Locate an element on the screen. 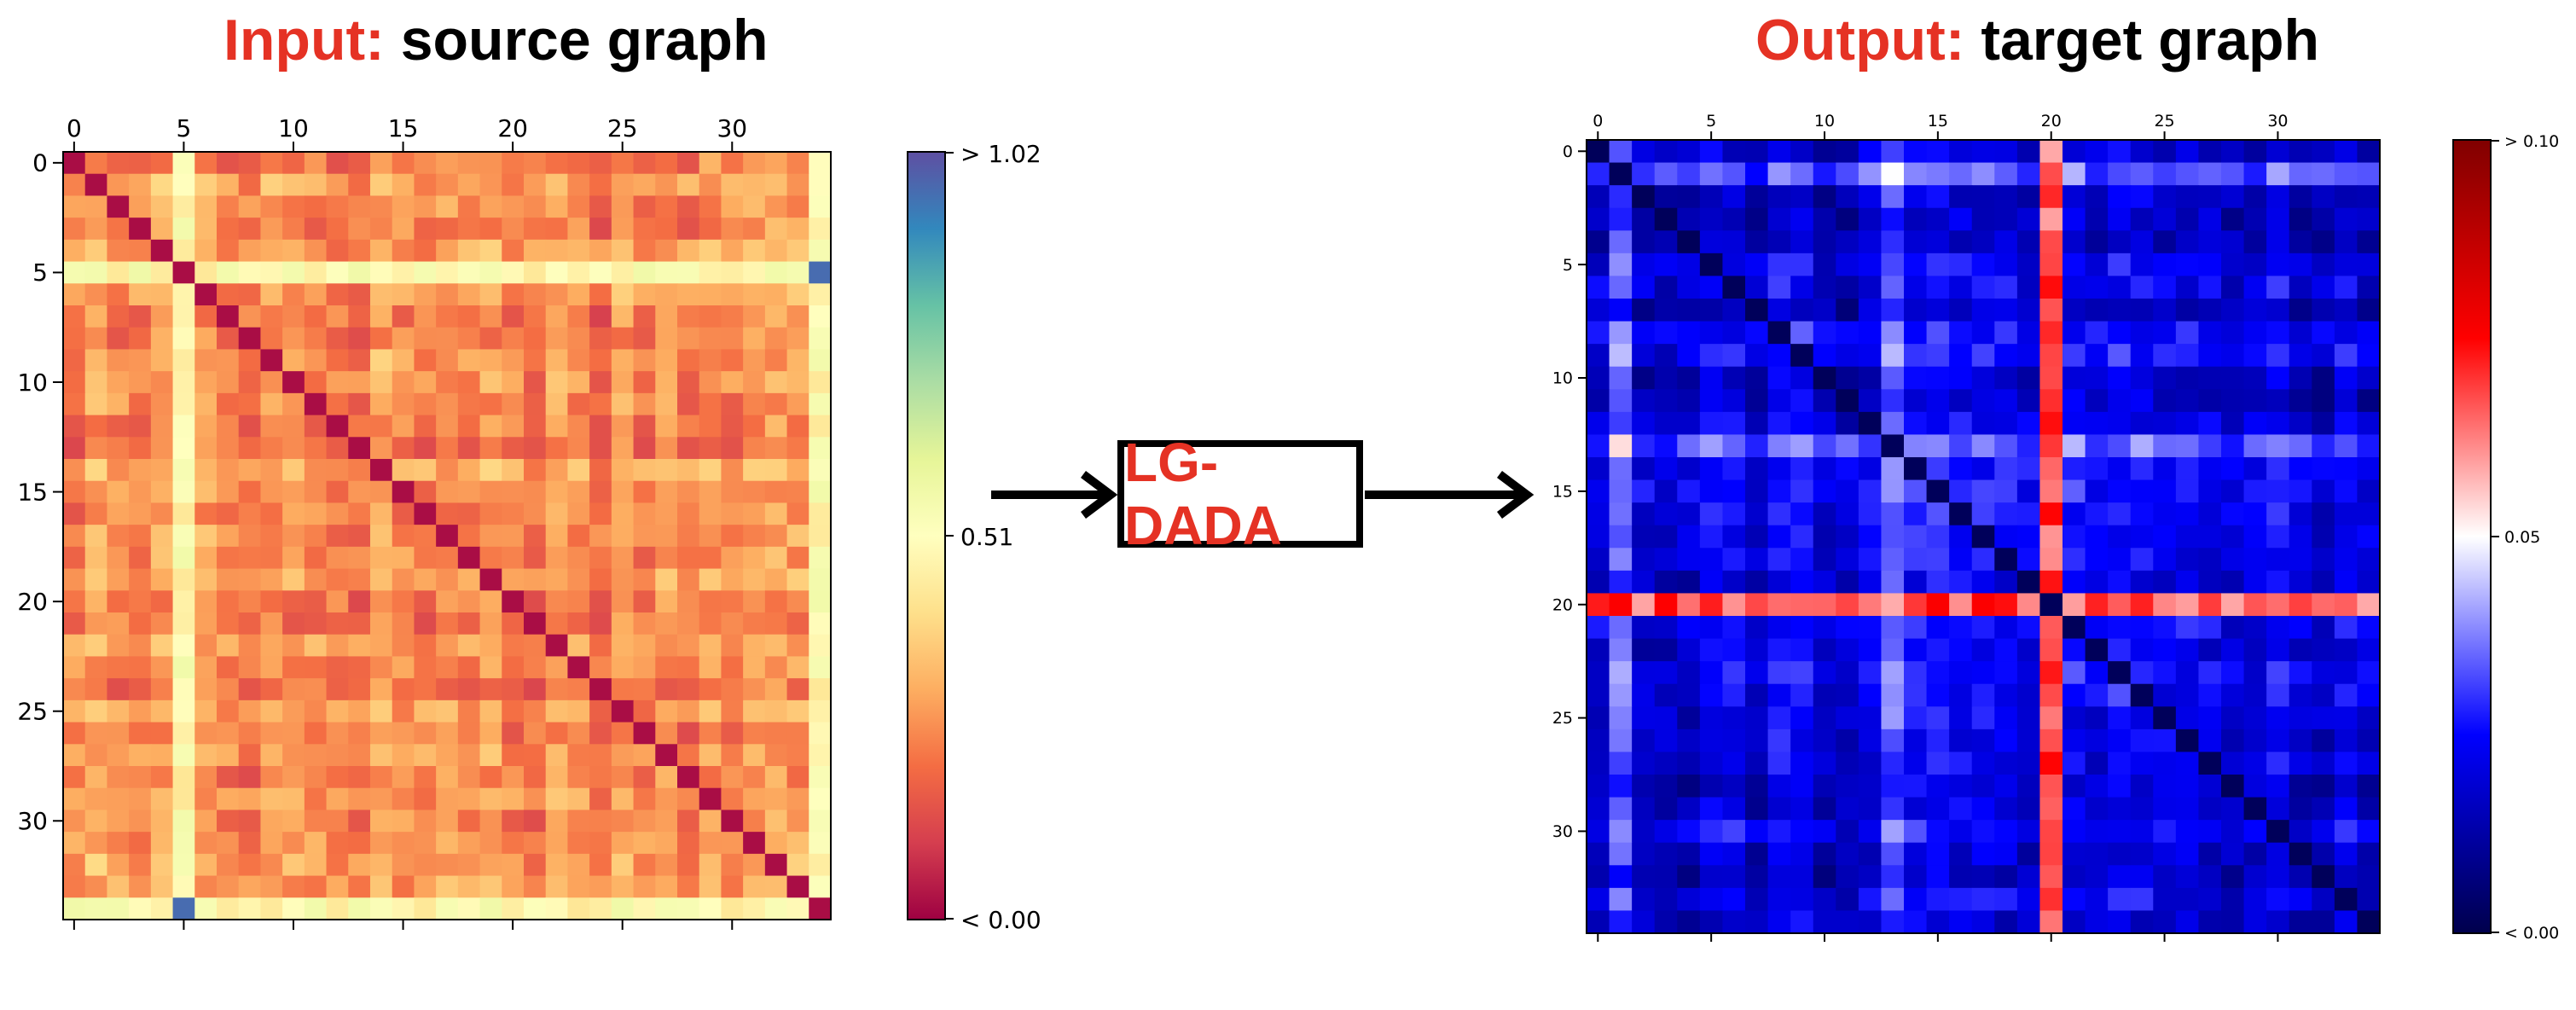 This screenshot has height=1010, width=2576. input-title-rest: source graph is located at coordinates (584, 40).